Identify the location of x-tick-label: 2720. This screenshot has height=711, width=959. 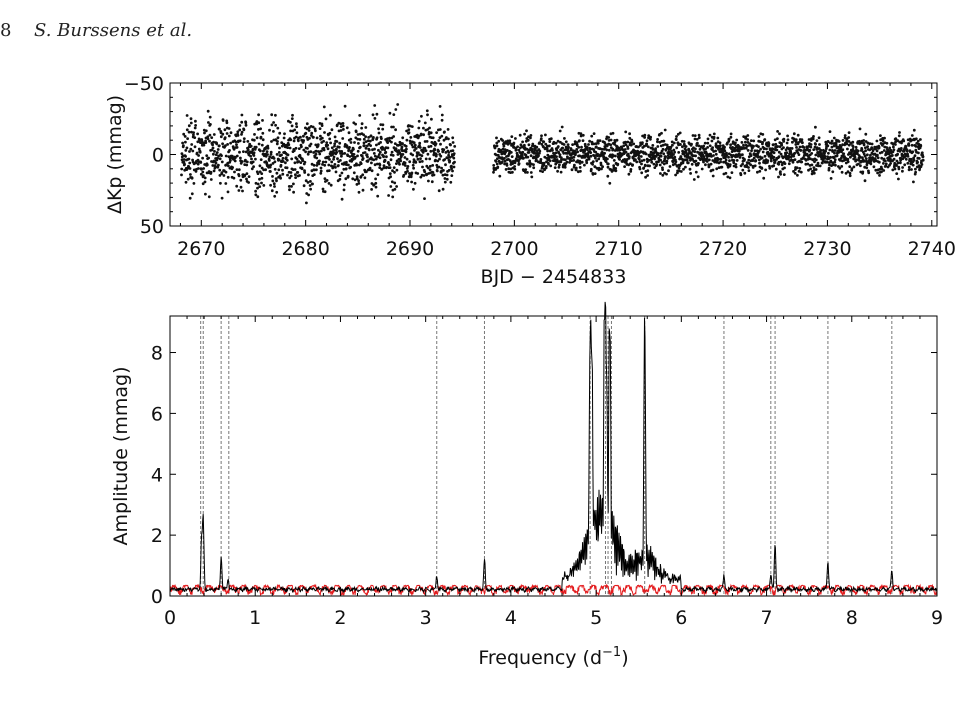
(723, 249).